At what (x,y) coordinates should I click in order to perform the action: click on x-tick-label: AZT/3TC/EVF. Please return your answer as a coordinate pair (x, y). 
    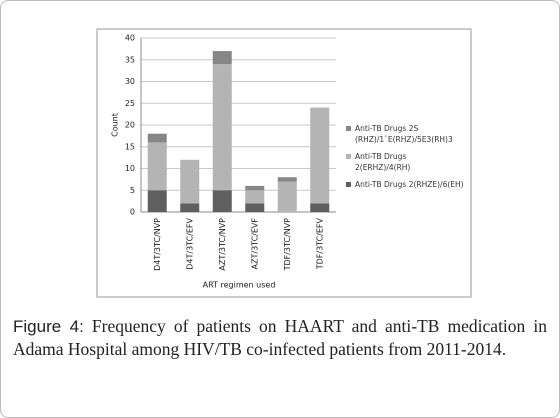
    Looking at the image, I should click on (254, 244).